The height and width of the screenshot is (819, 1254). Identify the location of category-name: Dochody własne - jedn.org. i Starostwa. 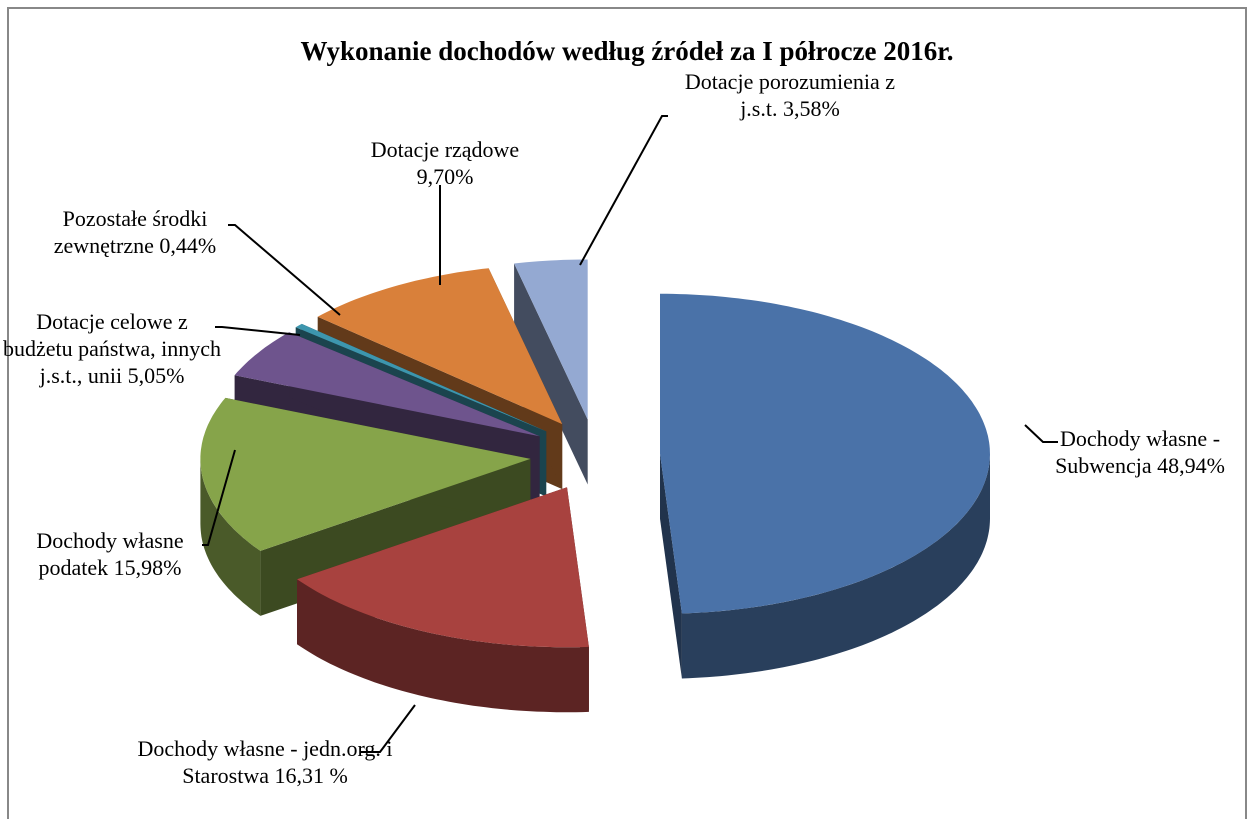
(265, 762).